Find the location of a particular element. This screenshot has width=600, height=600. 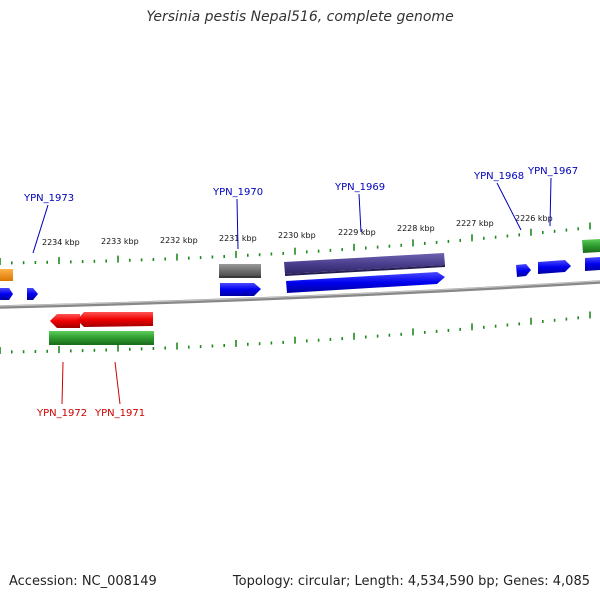

purple-feature is located at coordinates (364, 263).